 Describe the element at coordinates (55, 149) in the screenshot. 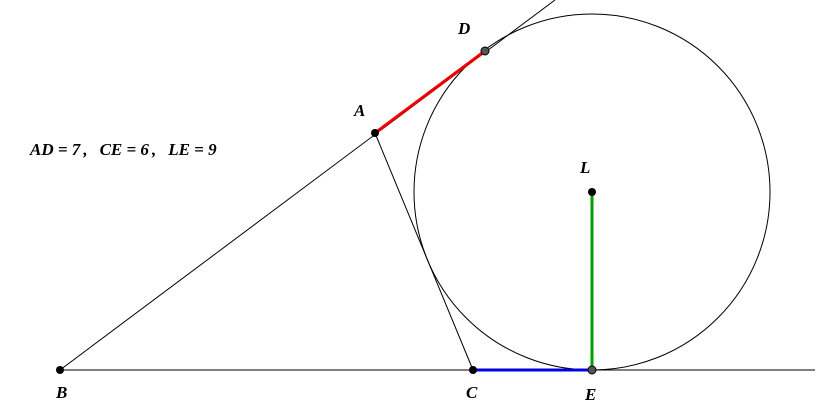

I see `annotation-ad: AD = 7` at that location.